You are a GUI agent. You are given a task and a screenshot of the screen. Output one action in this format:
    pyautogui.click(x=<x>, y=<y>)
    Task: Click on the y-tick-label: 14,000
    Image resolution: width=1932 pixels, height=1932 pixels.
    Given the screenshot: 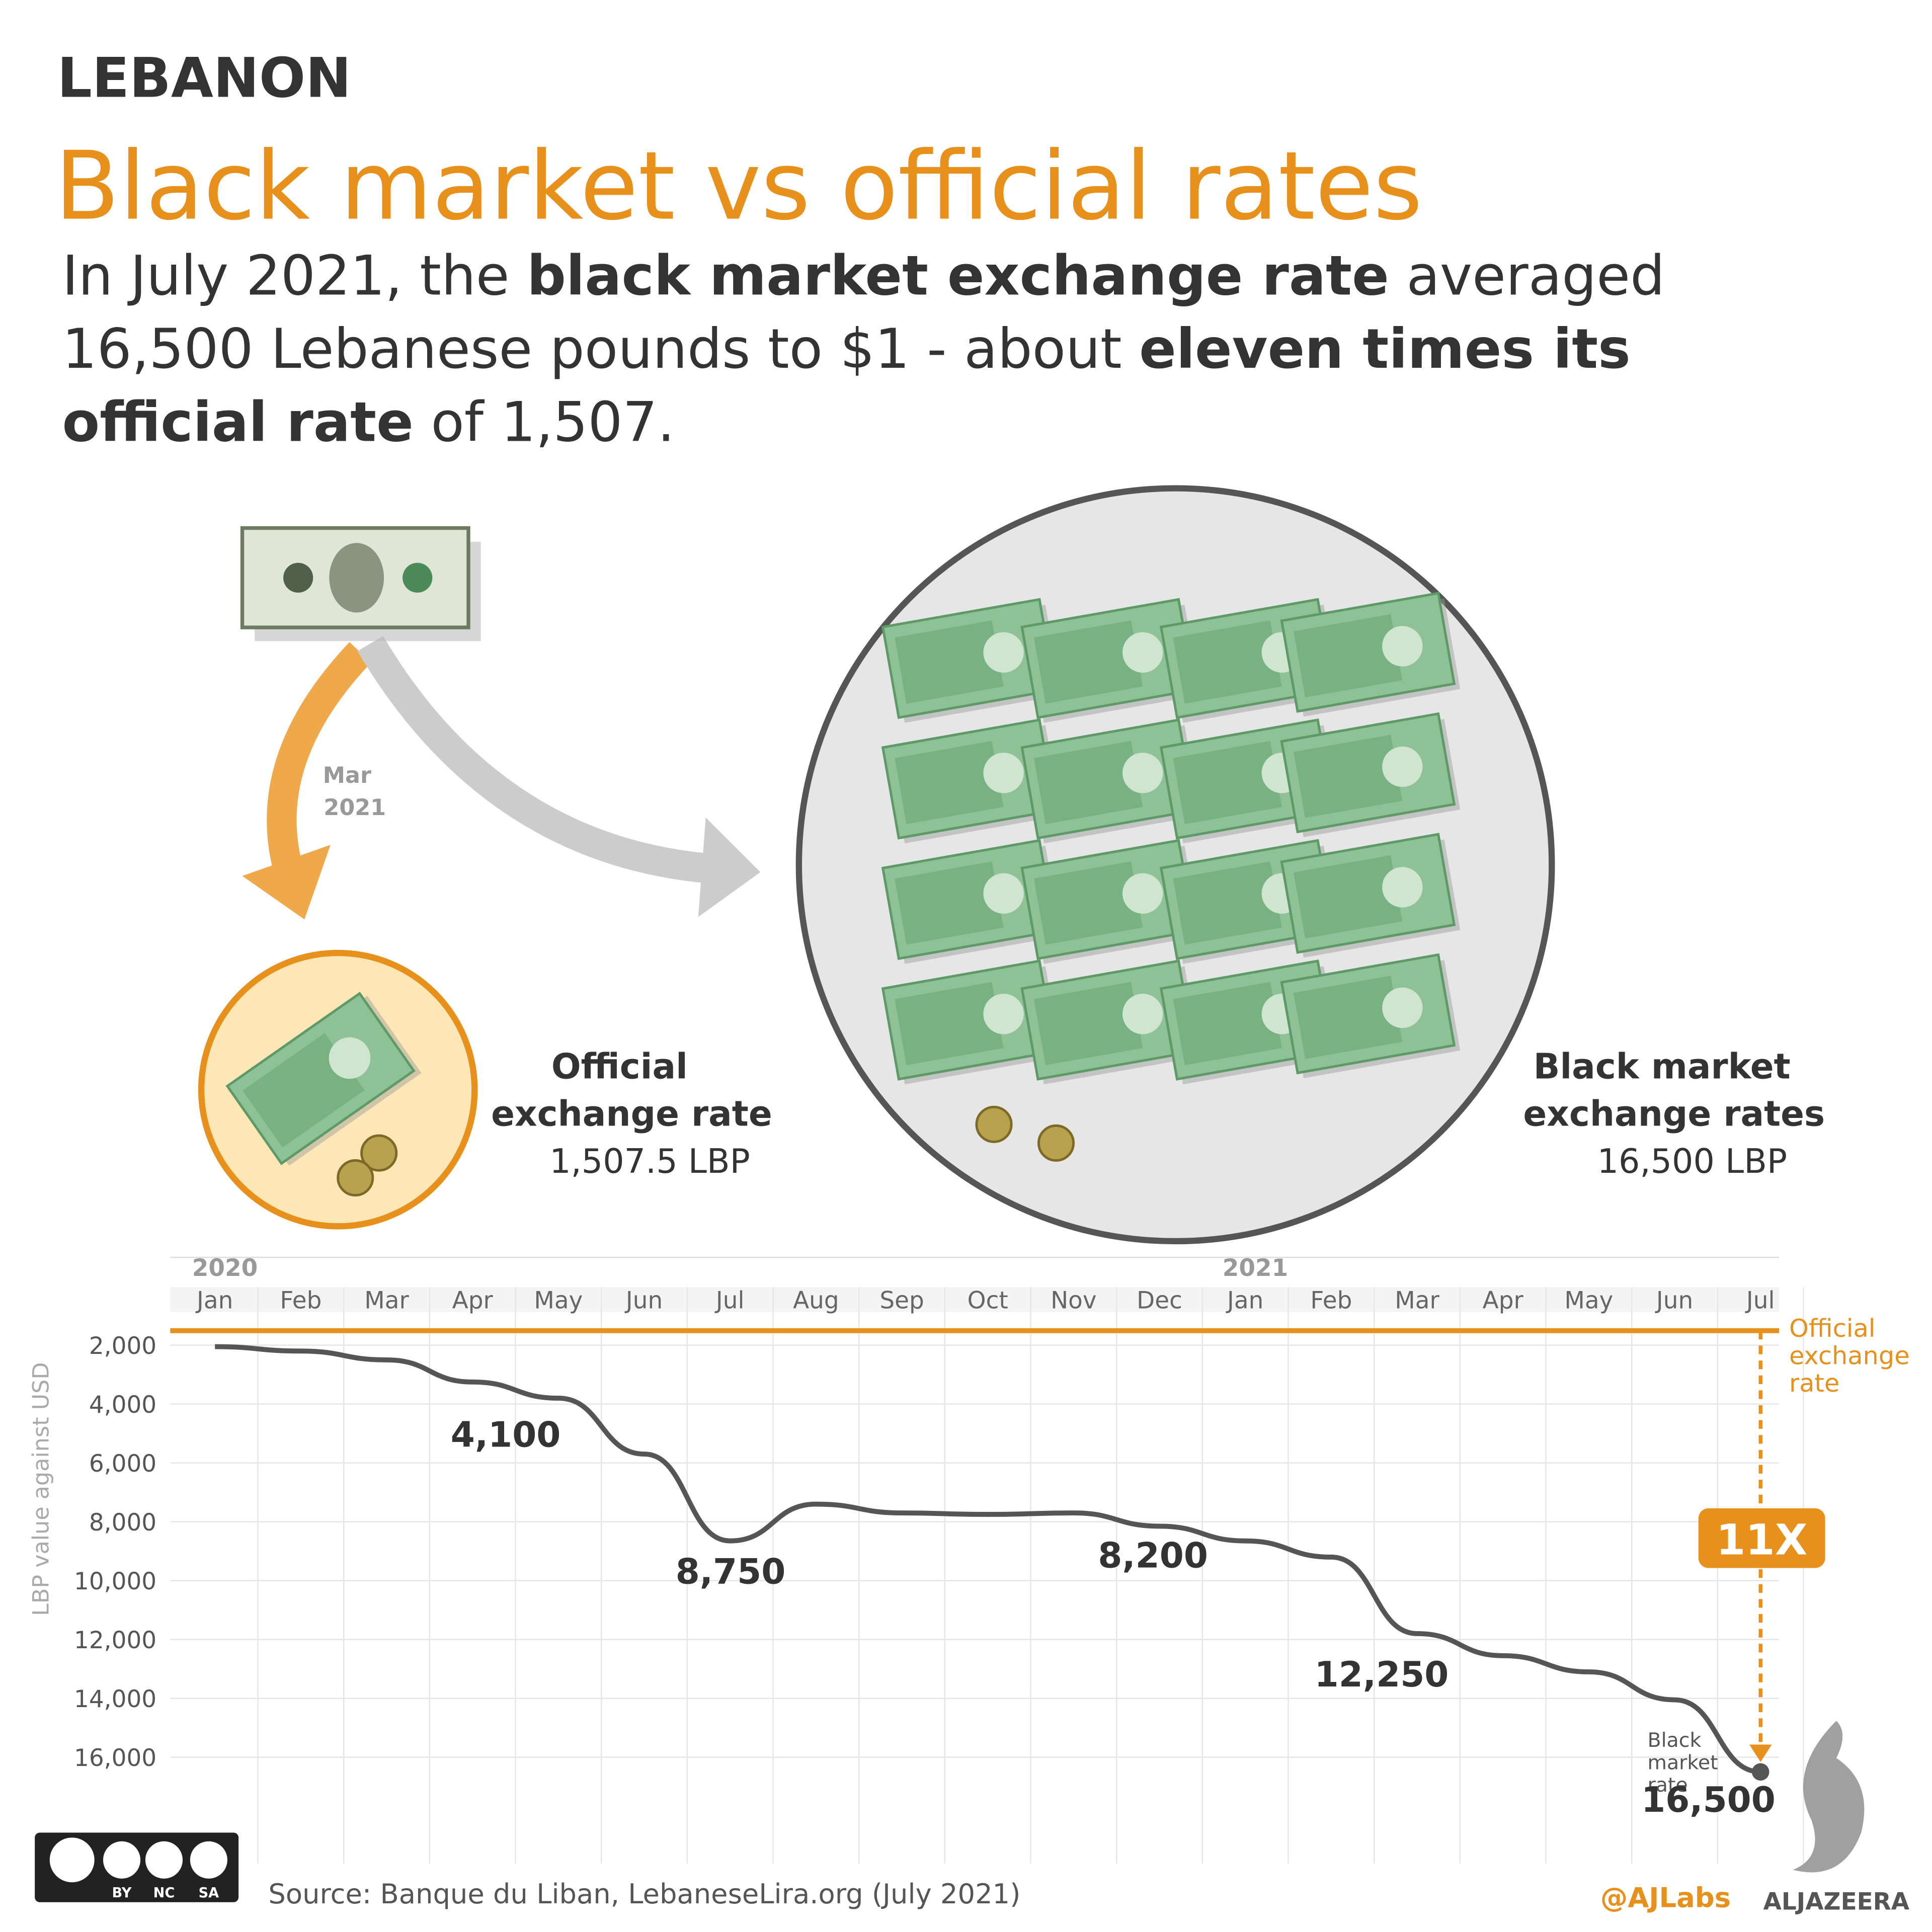 What is the action you would take?
    pyautogui.click(x=115, y=1699)
    